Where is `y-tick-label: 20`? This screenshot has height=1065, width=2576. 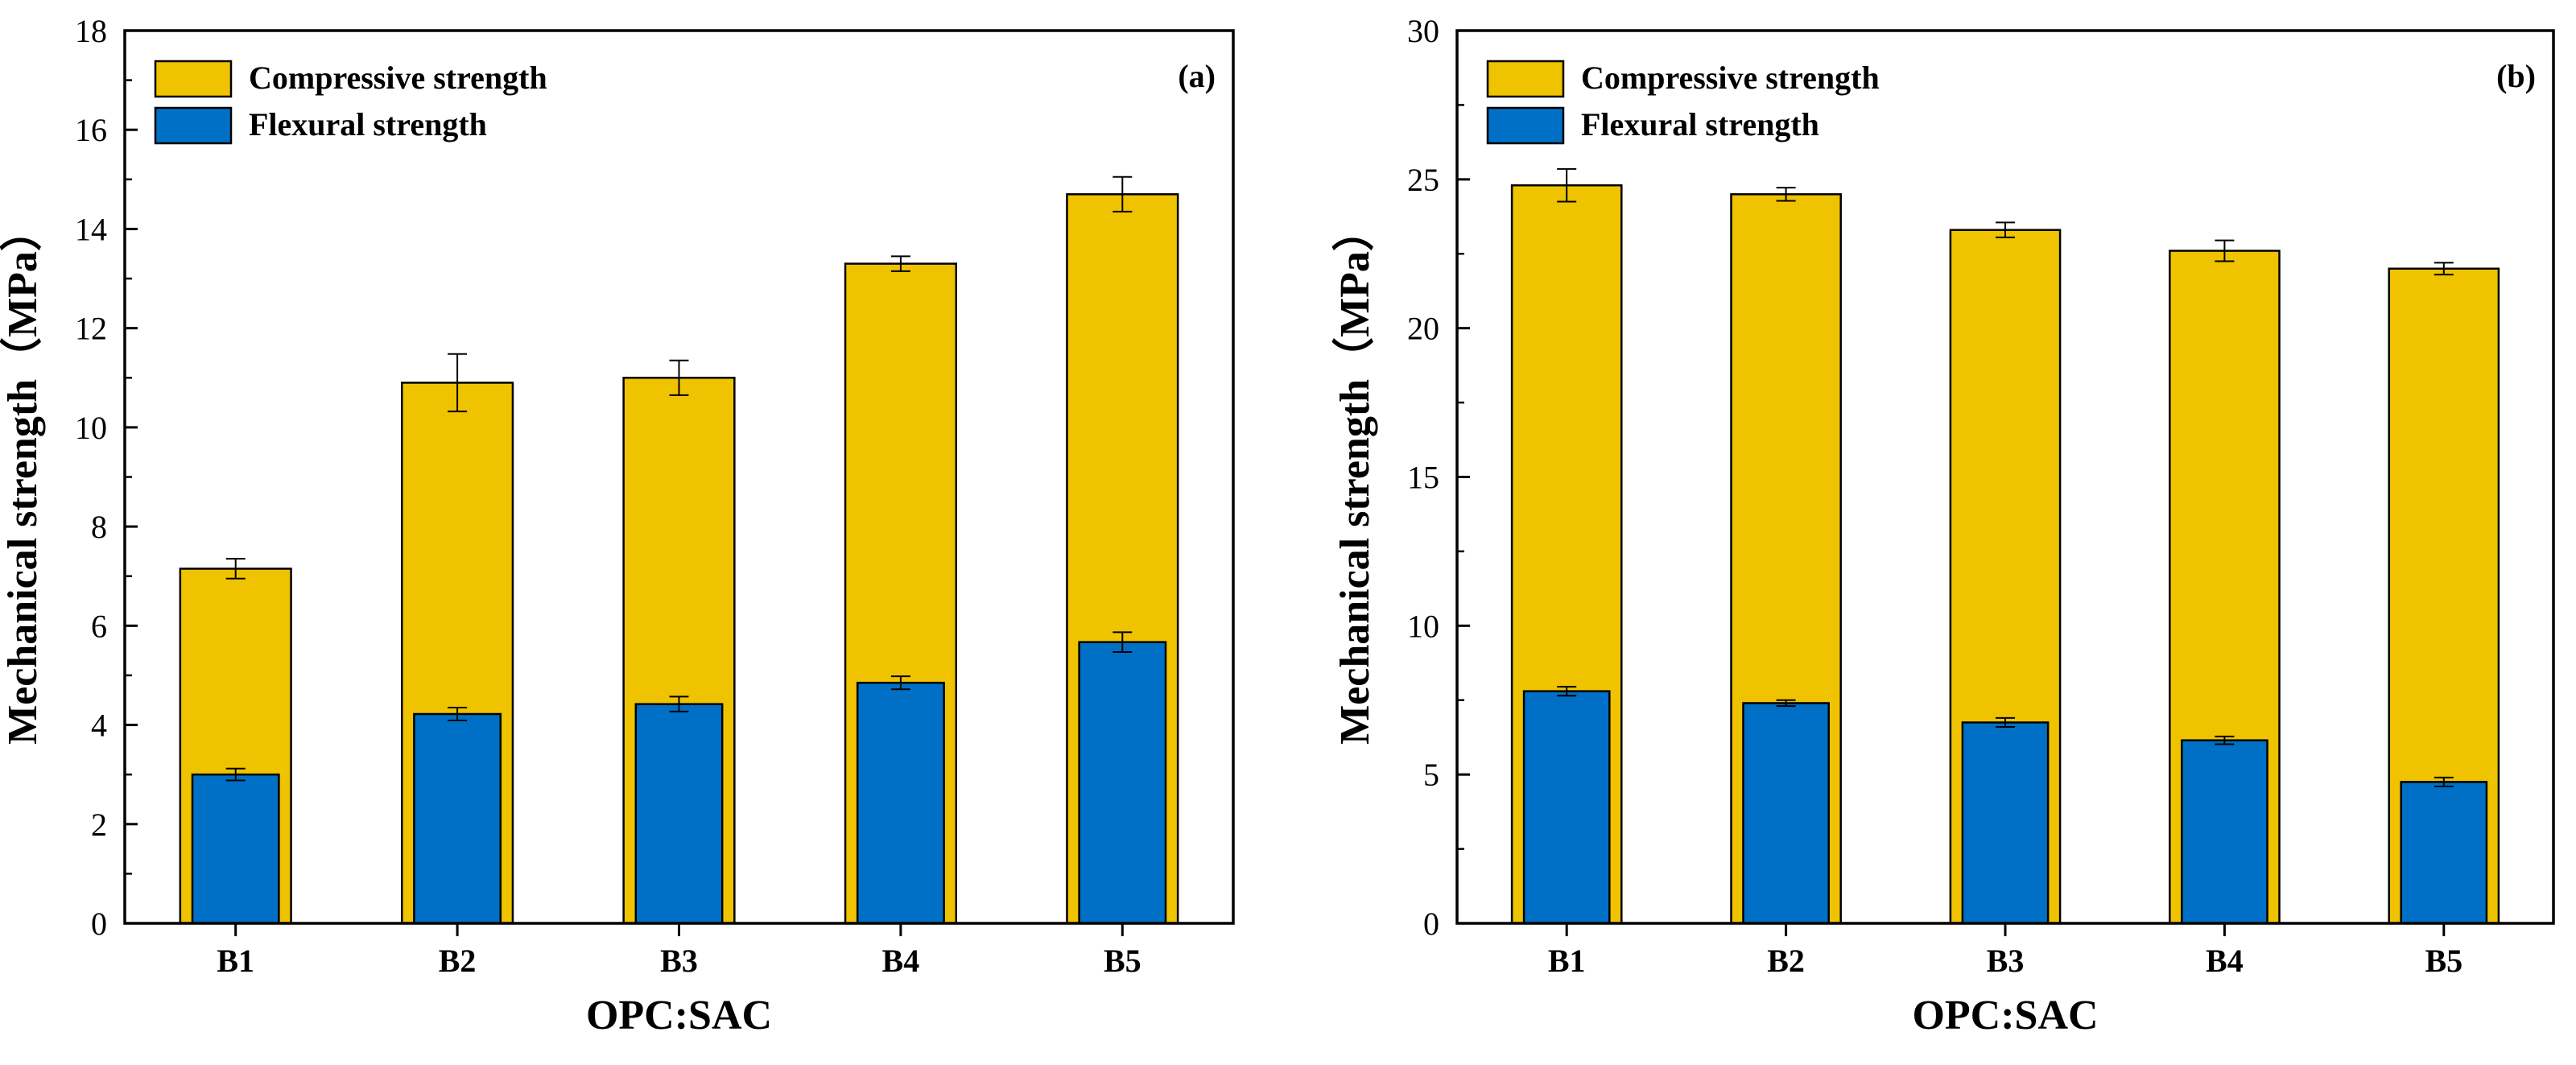
y-tick-label: 20 is located at coordinates (1423, 329).